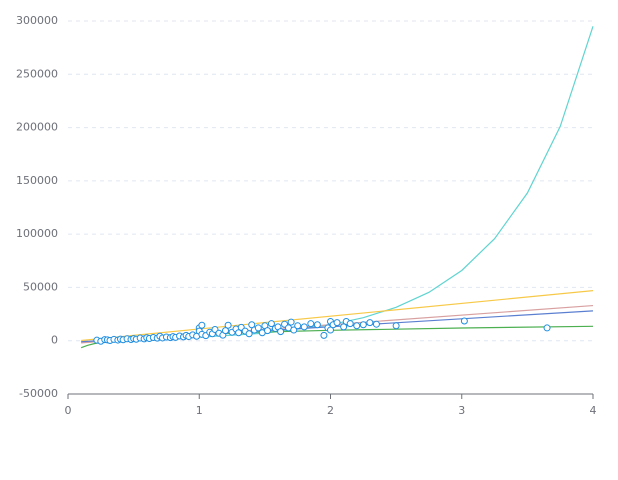 The image size is (618, 480). What do you see at coordinates (593, 410) in the screenshot?
I see `x-tick-label: 4` at bounding box center [593, 410].